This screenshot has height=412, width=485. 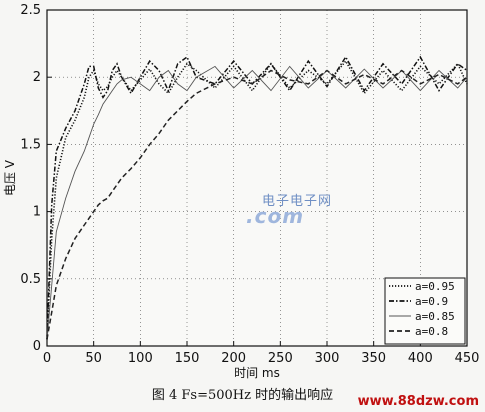 I want to click on y-tick-label: 2.5, so click(x=30, y=10).